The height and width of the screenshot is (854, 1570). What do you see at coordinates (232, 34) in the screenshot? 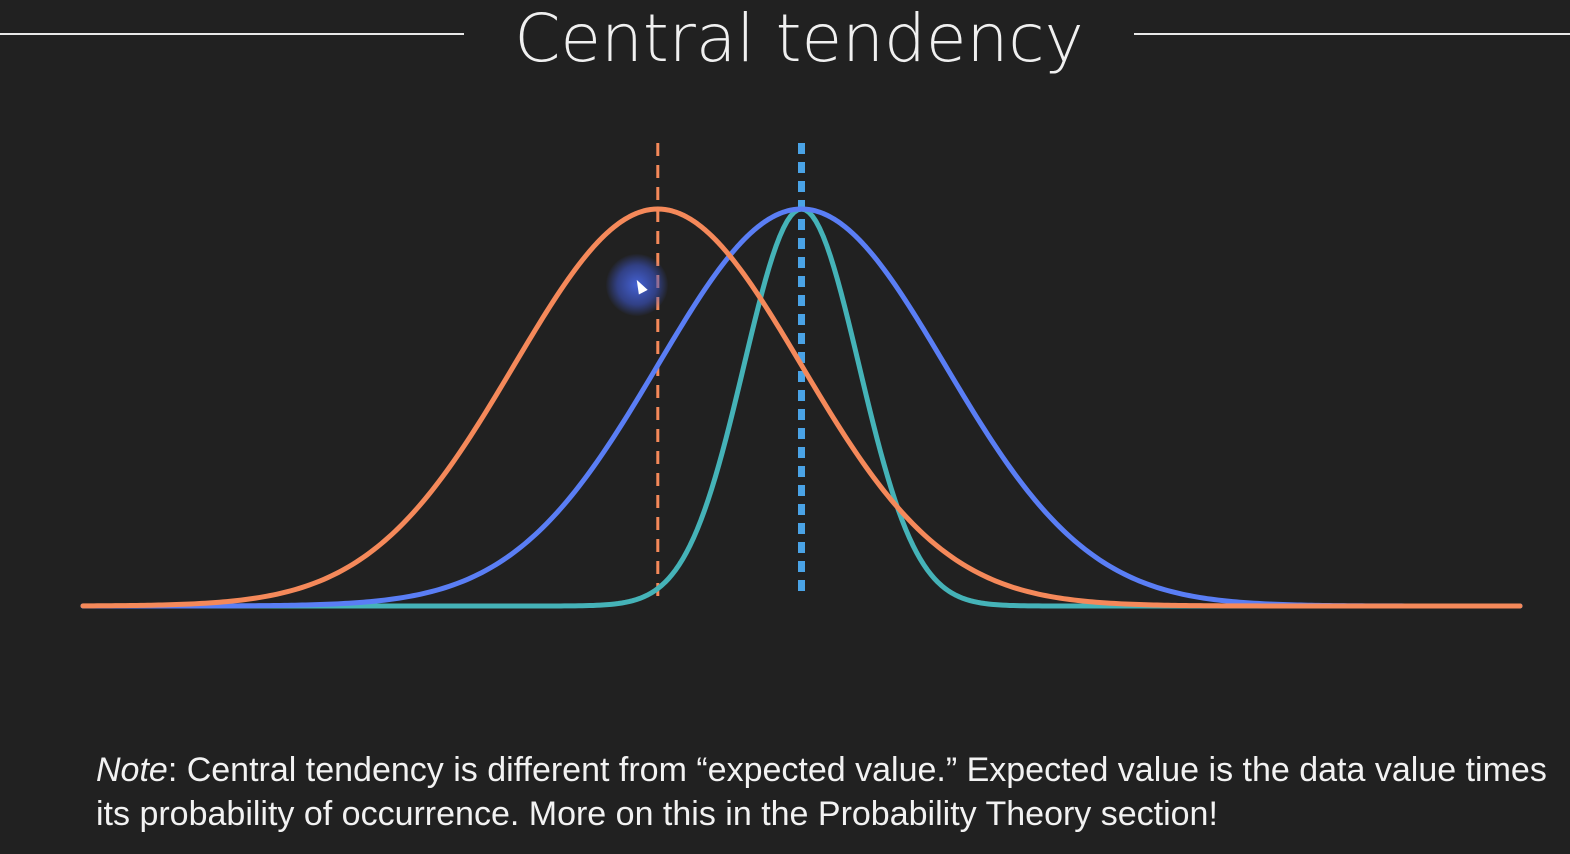
I see `title-rule-left` at bounding box center [232, 34].